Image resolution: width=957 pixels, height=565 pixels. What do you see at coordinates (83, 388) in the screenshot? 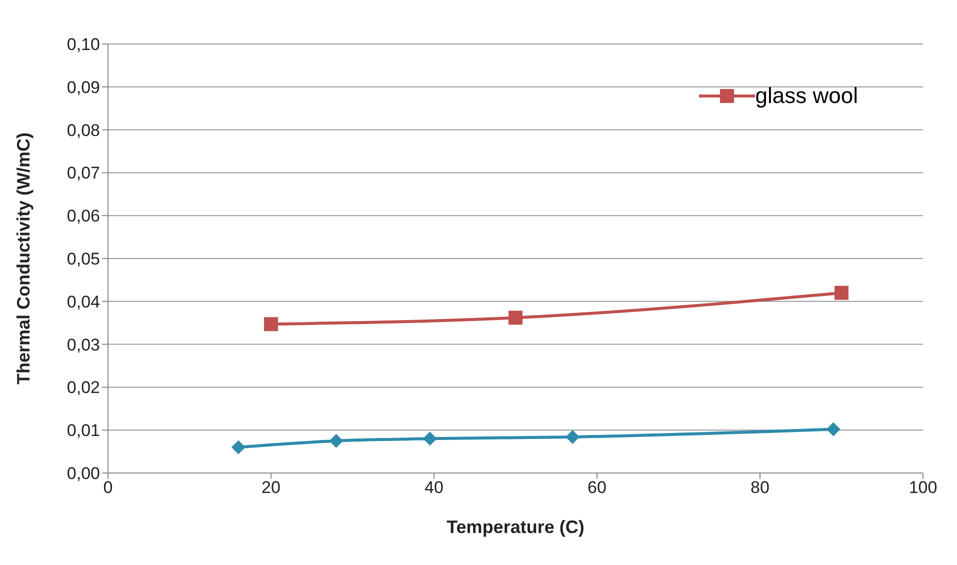
I see `y-tick-label: 0,02` at bounding box center [83, 388].